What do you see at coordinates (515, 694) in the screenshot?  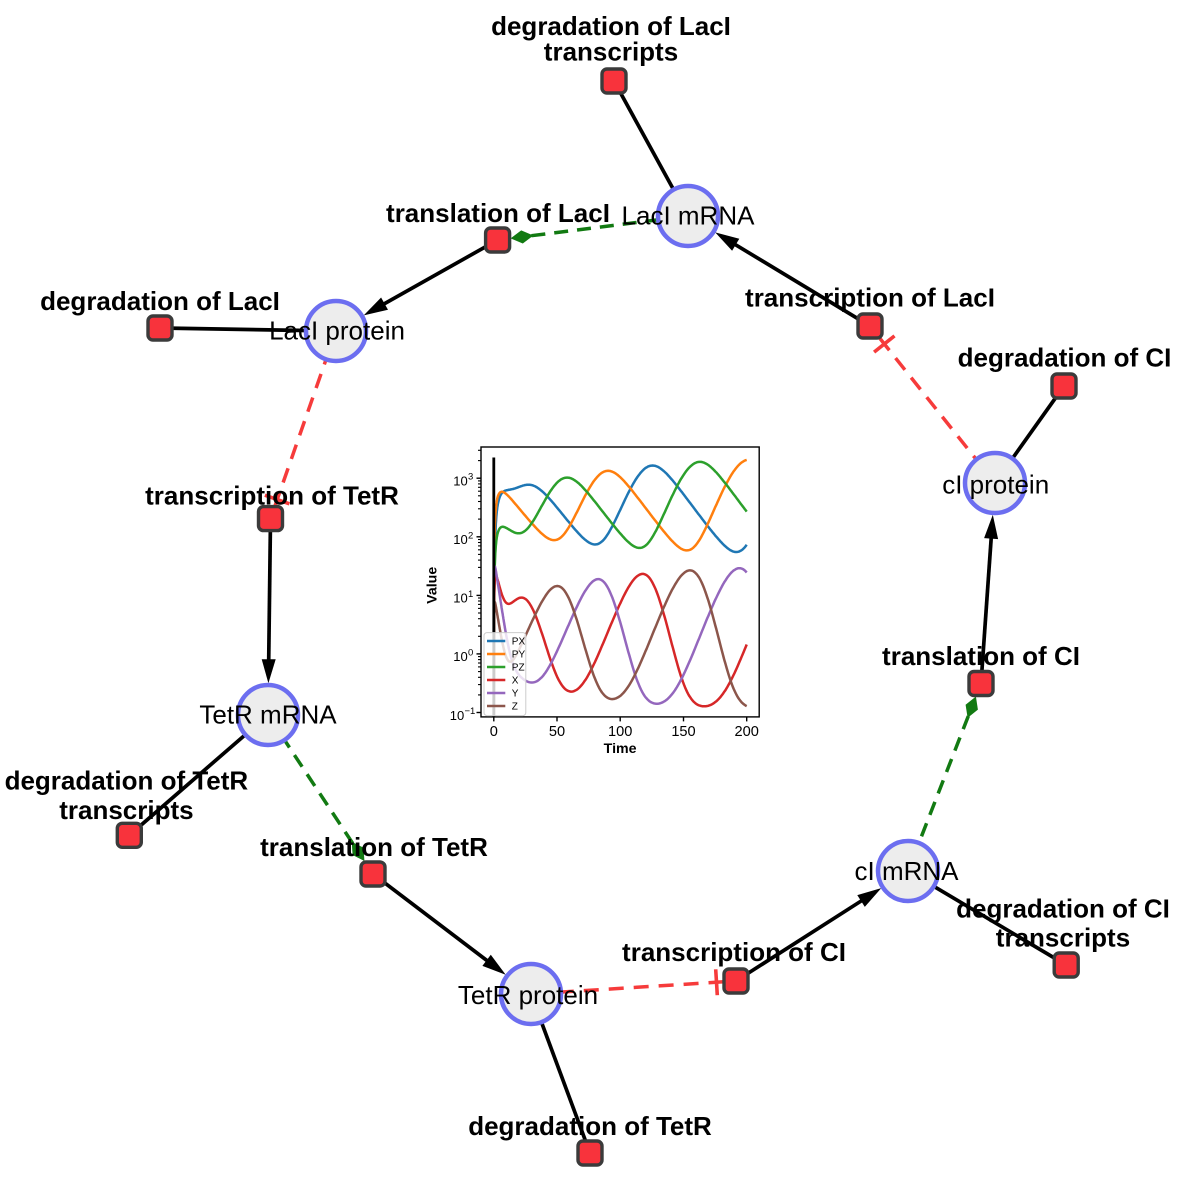 I see `svg-text: Y` at bounding box center [515, 694].